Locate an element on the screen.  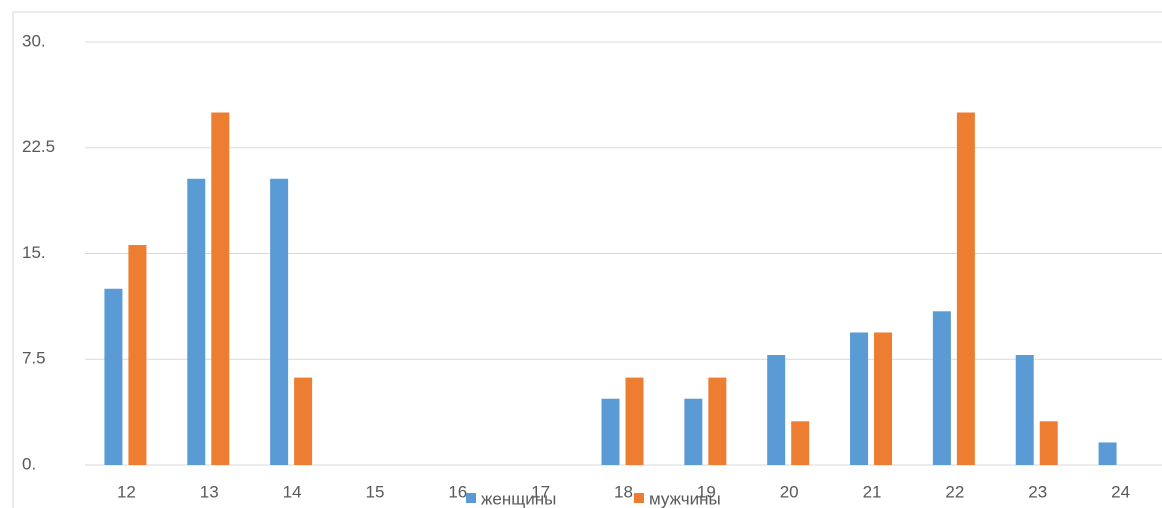
x-tick-label: 13 is located at coordinates (209, 491).